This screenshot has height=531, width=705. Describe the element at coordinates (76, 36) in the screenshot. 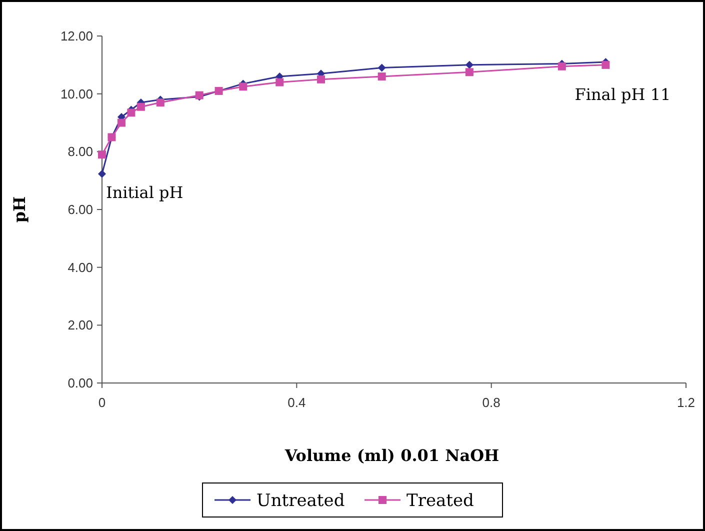

I see `y-tick-label: 12.00` at that location.